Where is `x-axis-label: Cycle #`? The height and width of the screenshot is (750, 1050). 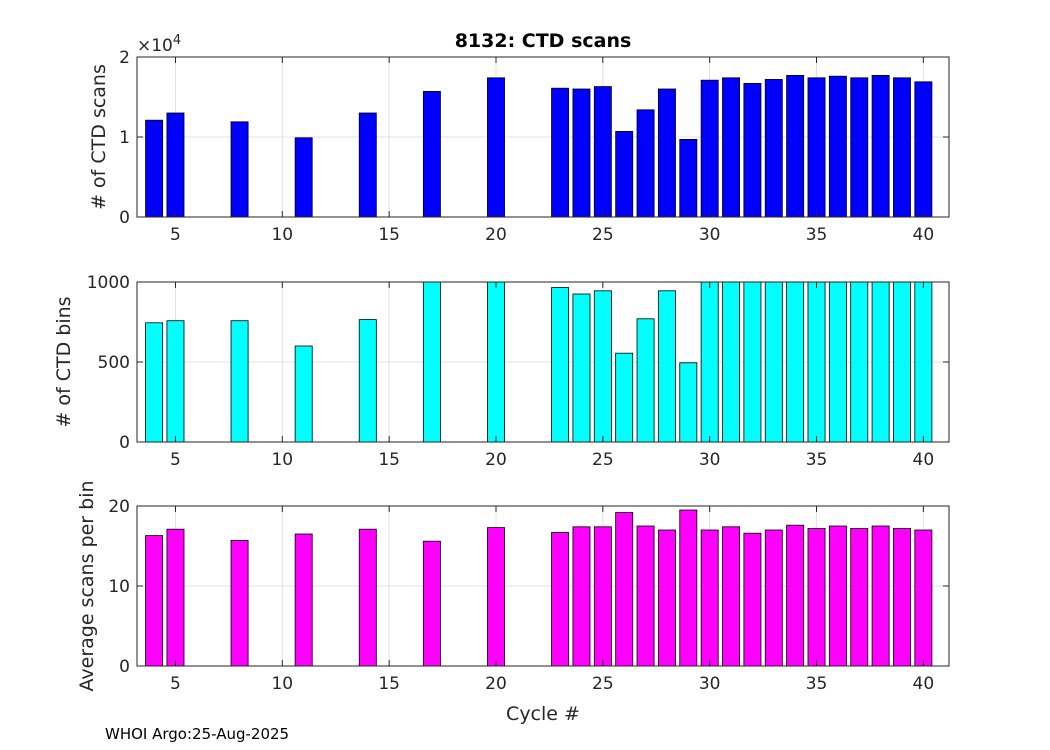 x-axis-label: Cycle # is located at coordinates (543, 714).